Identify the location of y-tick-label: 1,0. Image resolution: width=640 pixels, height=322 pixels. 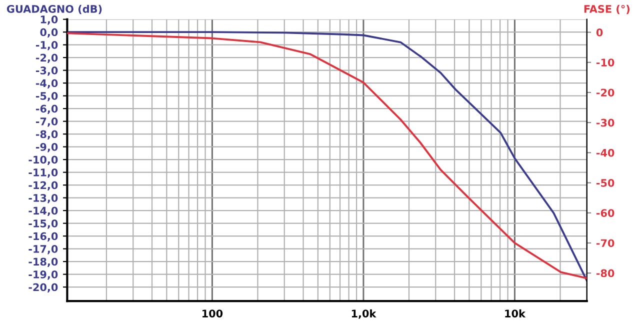
(49, 20).